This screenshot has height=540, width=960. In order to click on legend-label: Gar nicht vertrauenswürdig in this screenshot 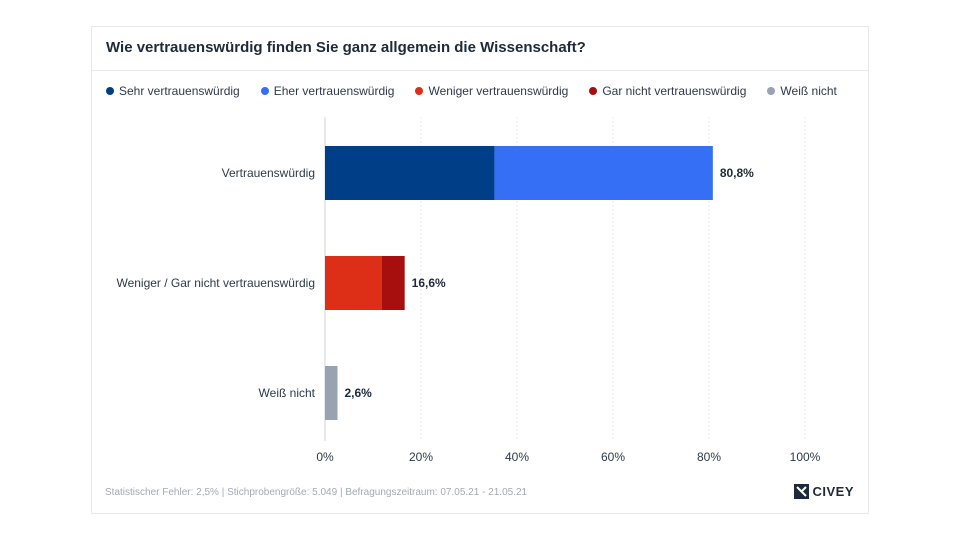, I will do `click(674, 91)`.